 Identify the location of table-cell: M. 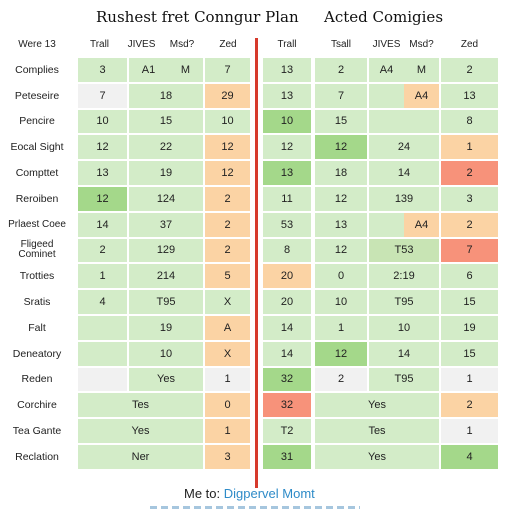
(185, 70).